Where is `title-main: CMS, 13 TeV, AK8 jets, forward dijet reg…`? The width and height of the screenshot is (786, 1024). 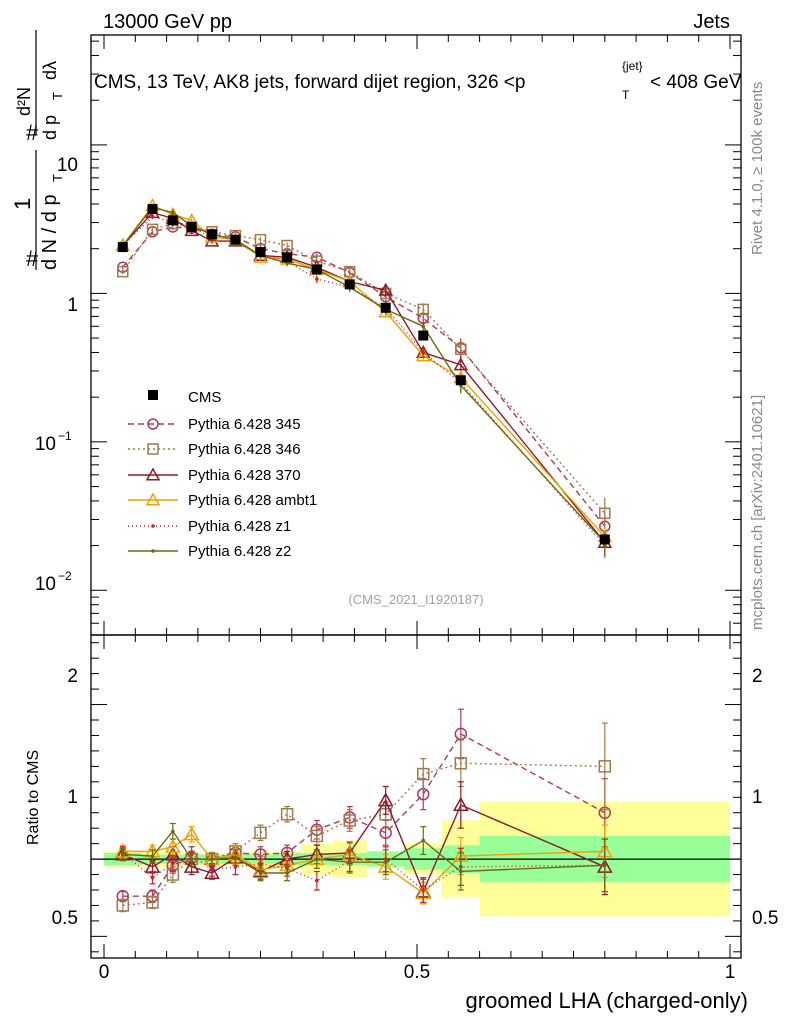
title-main: CMS, 13 TeV, AK8 jets, forward dijet reg… is located at coordinates (309, 82).